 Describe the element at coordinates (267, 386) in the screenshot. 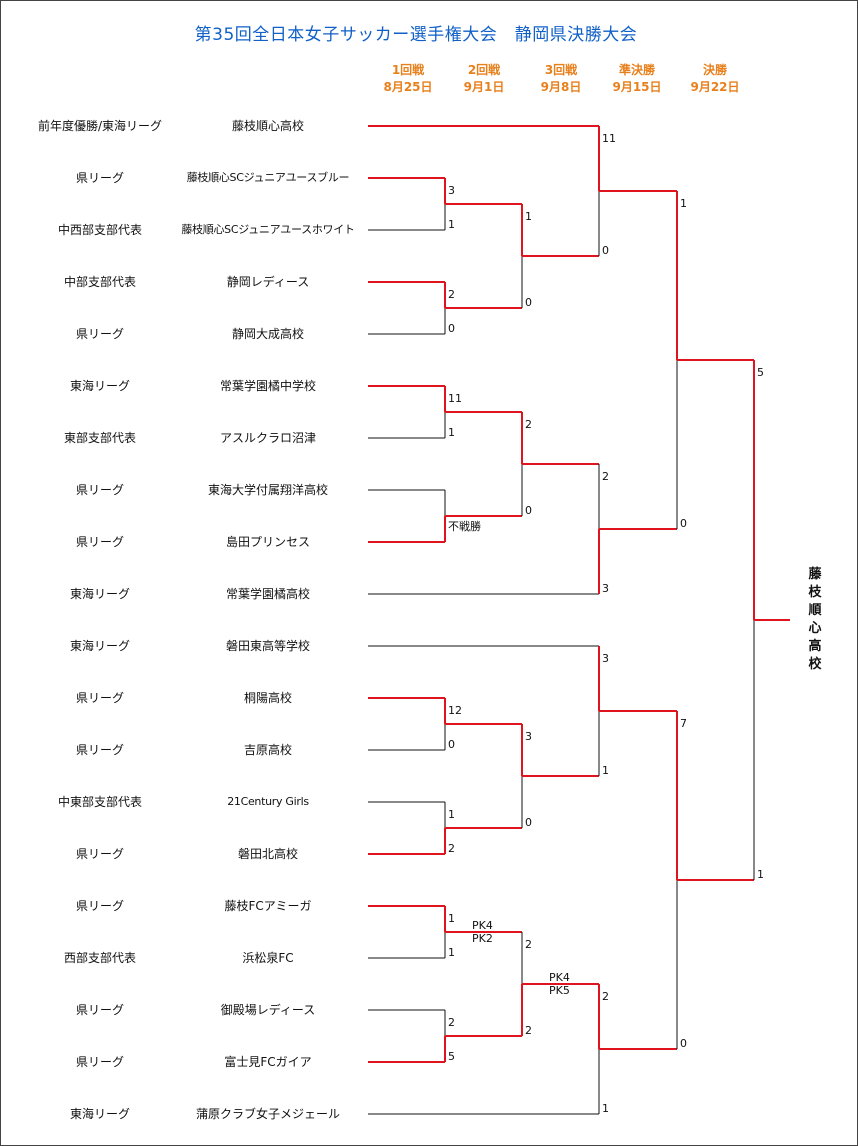

I see `team-name: 常葉学園橘中学校` at that location.